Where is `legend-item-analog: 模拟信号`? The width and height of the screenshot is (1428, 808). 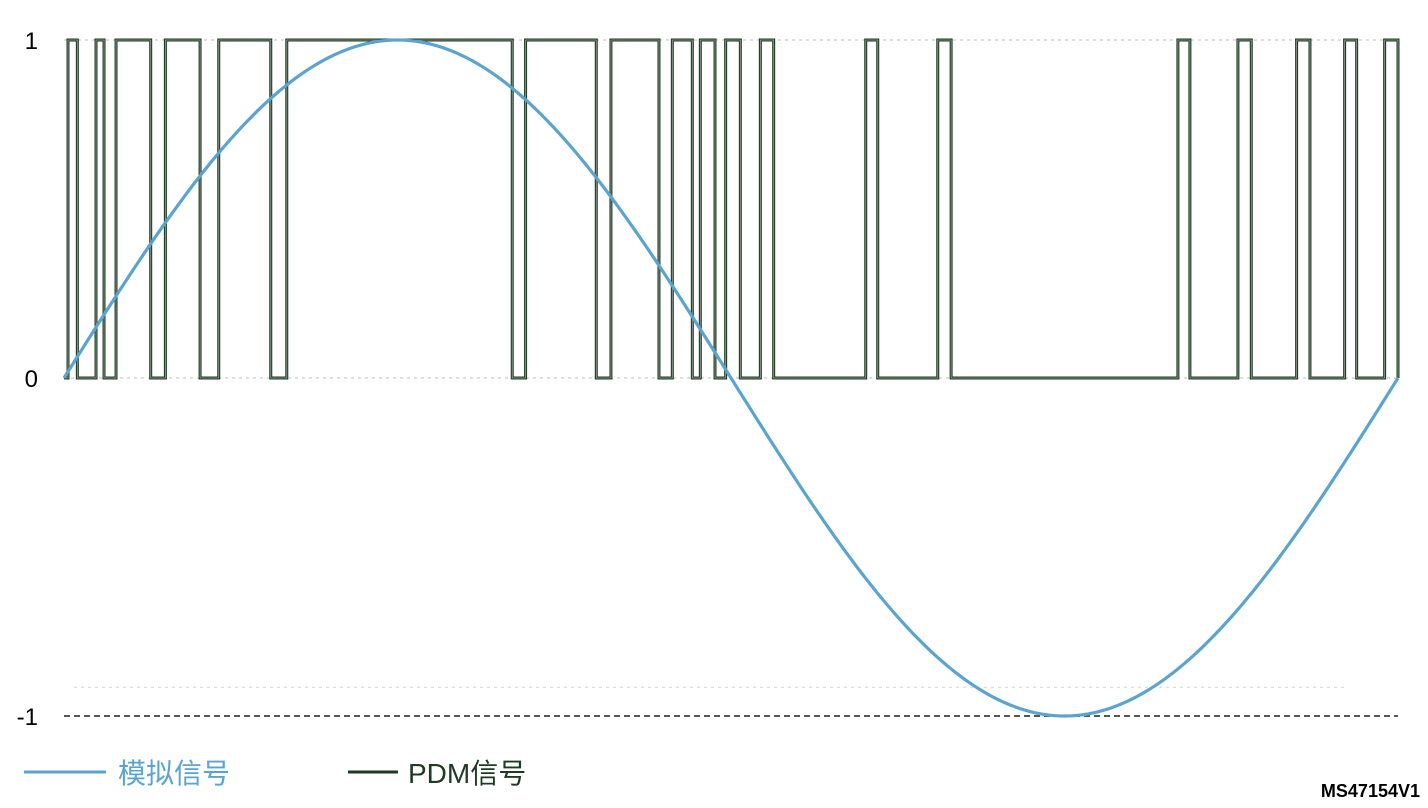 legend-item-analog: 模拟信号 is located at coordinates (127, 773).